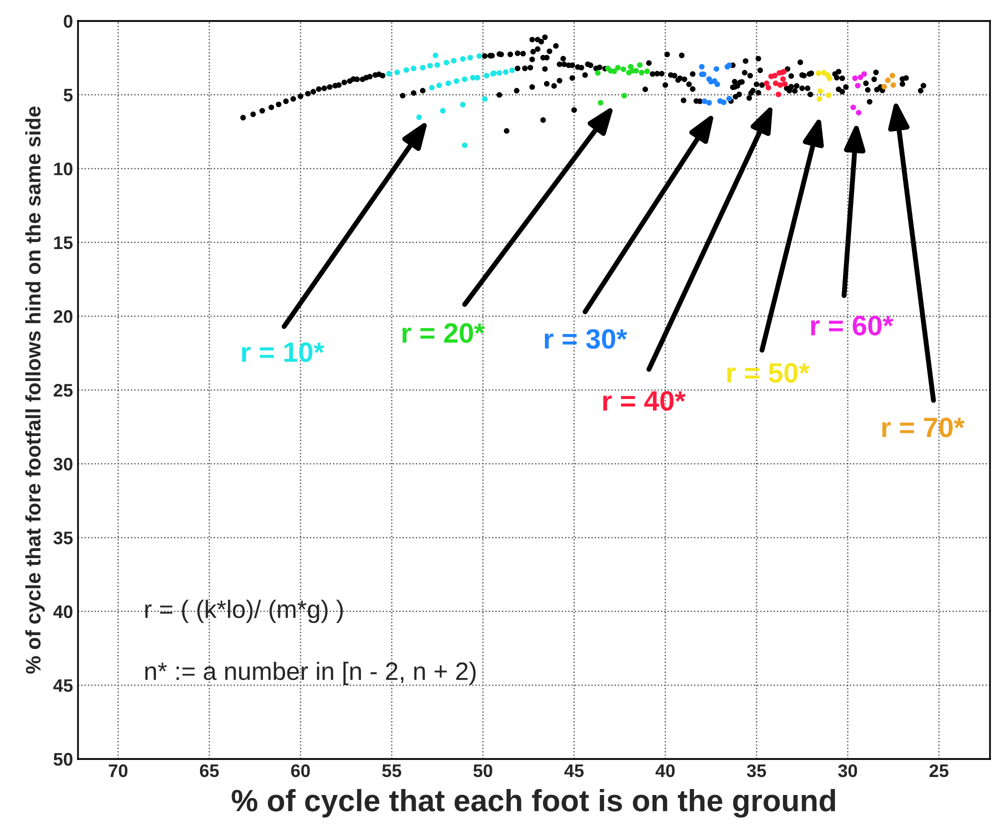  I want to click on y-tick-label: 35, so click(63, 538).